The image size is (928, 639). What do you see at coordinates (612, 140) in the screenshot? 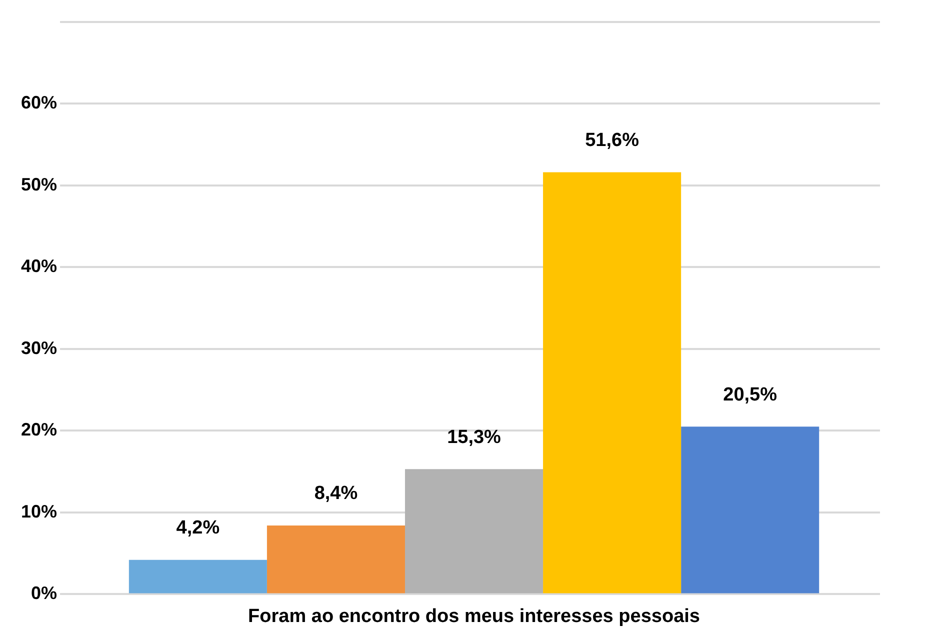
I see `data-label: 51,6%` at bounding box center [612, 140].